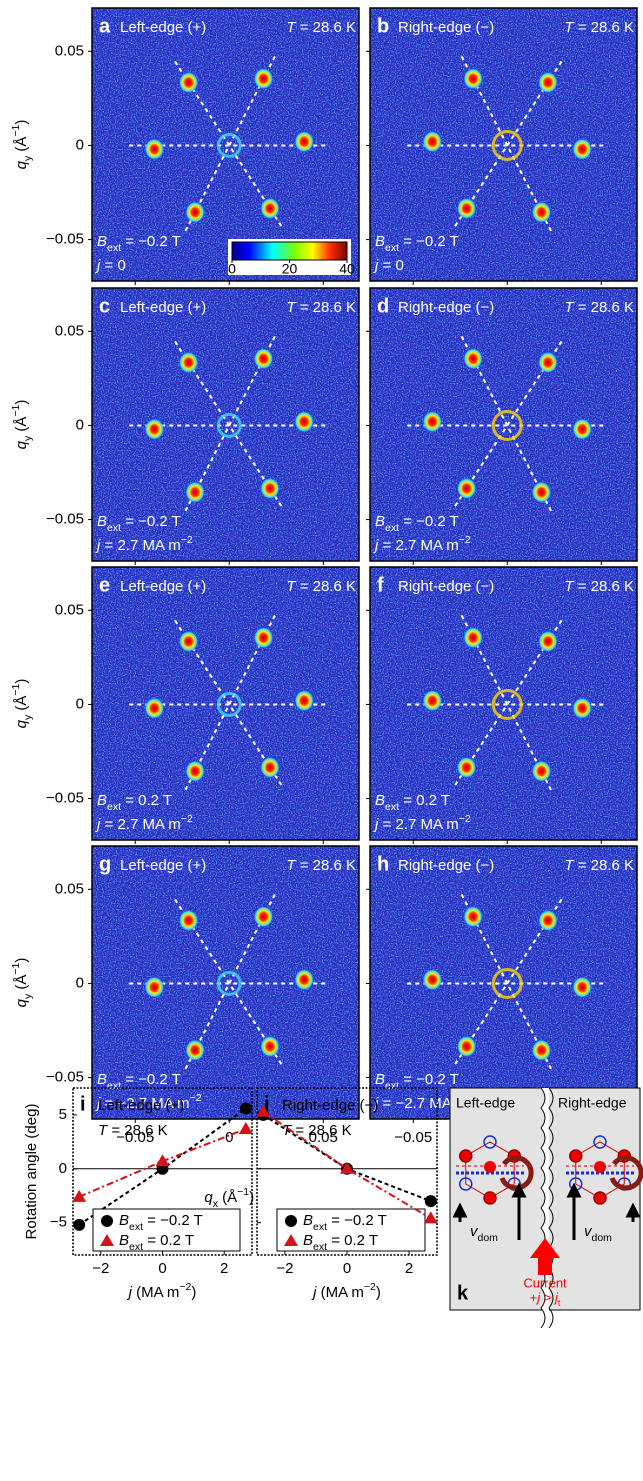 Image resolution: width=643 pixels, height=1481 pixels. What do you see at coordinates (412, 802) in the screenshot?
I see `field-label: Bext = 0.2 T` at bounding box center [412, 802].